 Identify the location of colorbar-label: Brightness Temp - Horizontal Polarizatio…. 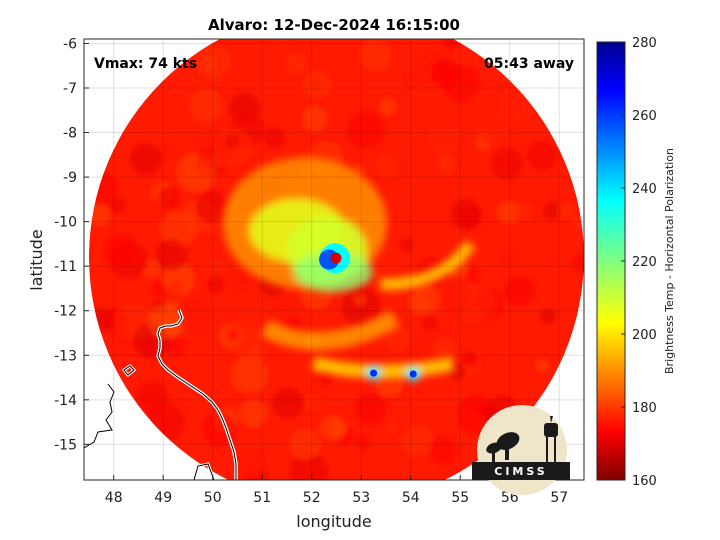
(669, 261).